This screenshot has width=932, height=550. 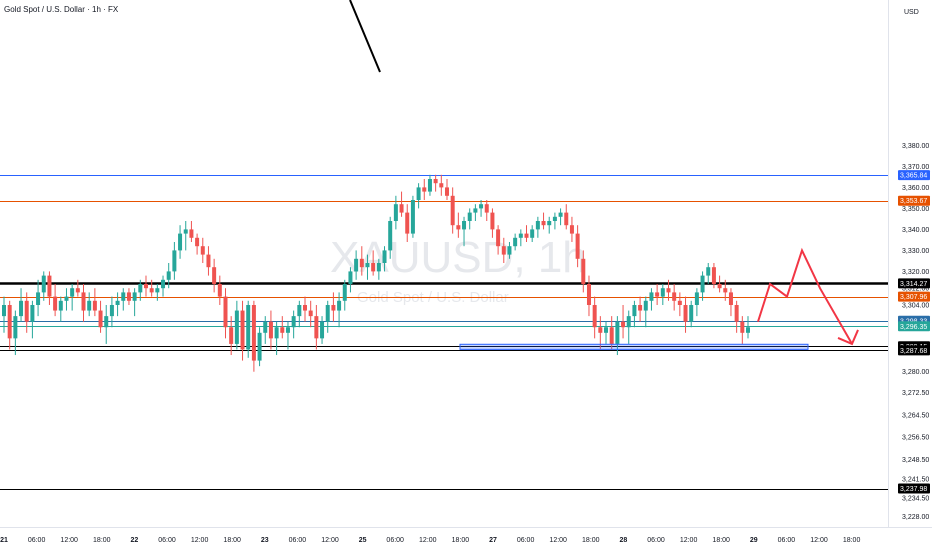 I want to click on x-tick-label: 18:00, so click(x=461, y=540).